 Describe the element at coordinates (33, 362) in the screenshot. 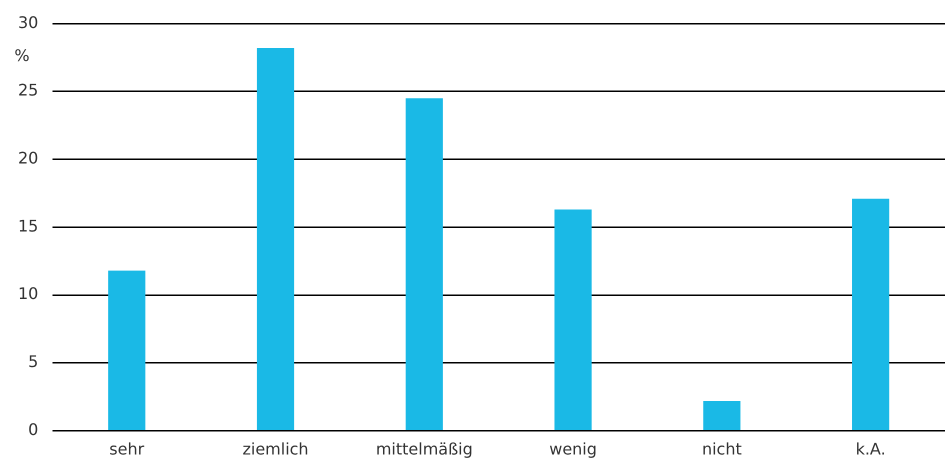

I see `y-tick-label: 5` at that location.